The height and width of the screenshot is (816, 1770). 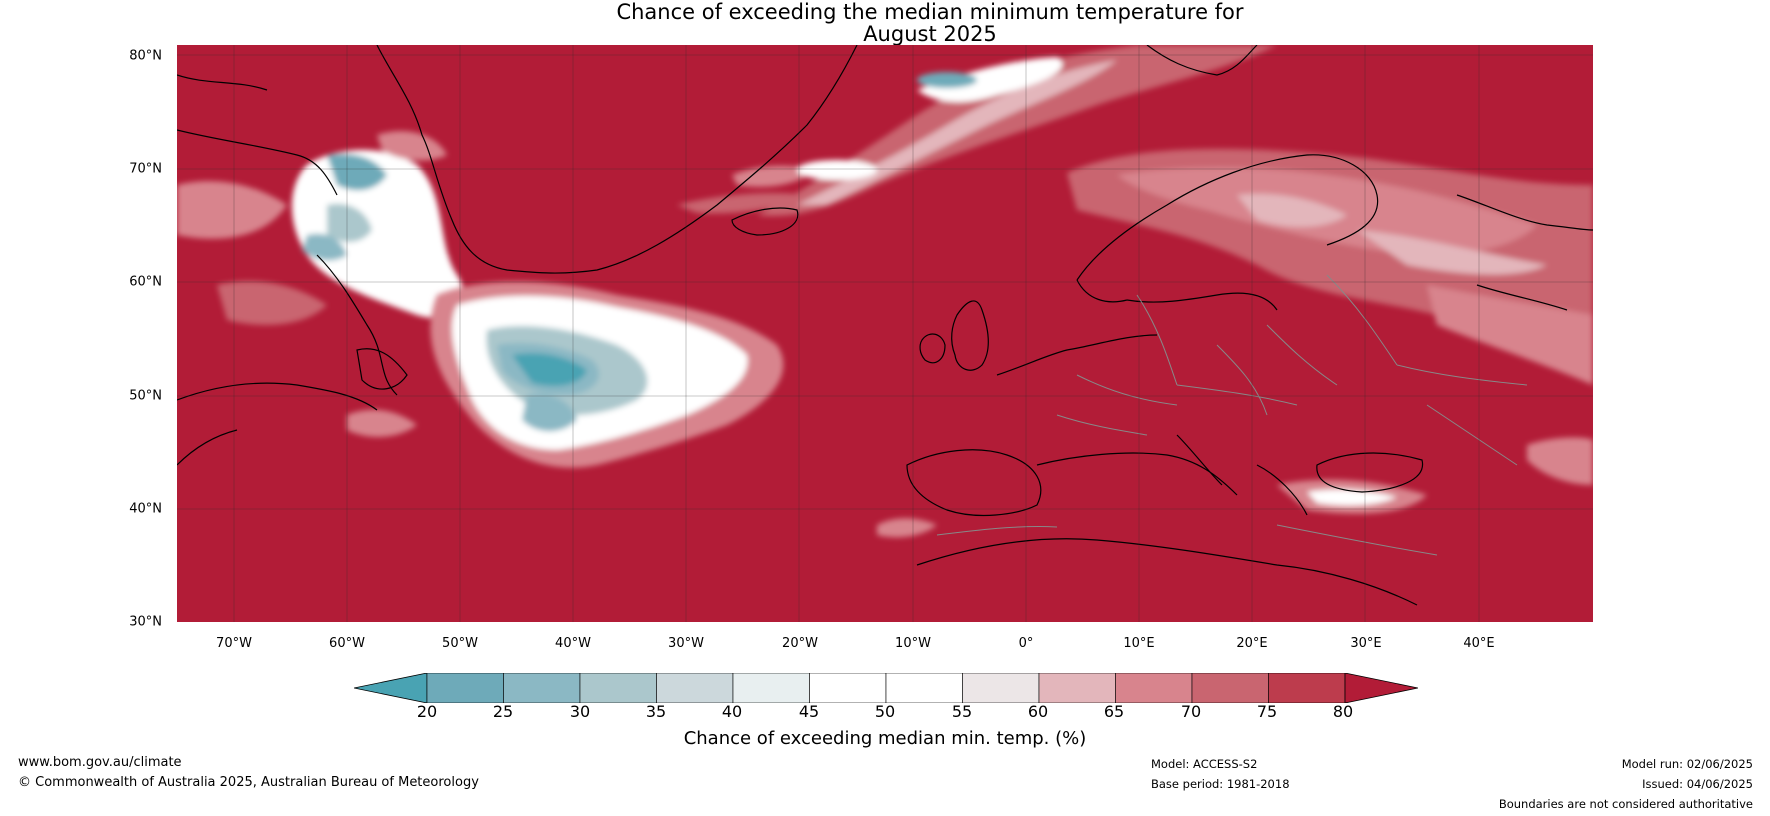 I want to click on lon-label-60w: 60°W, so click(x=347, y=643).